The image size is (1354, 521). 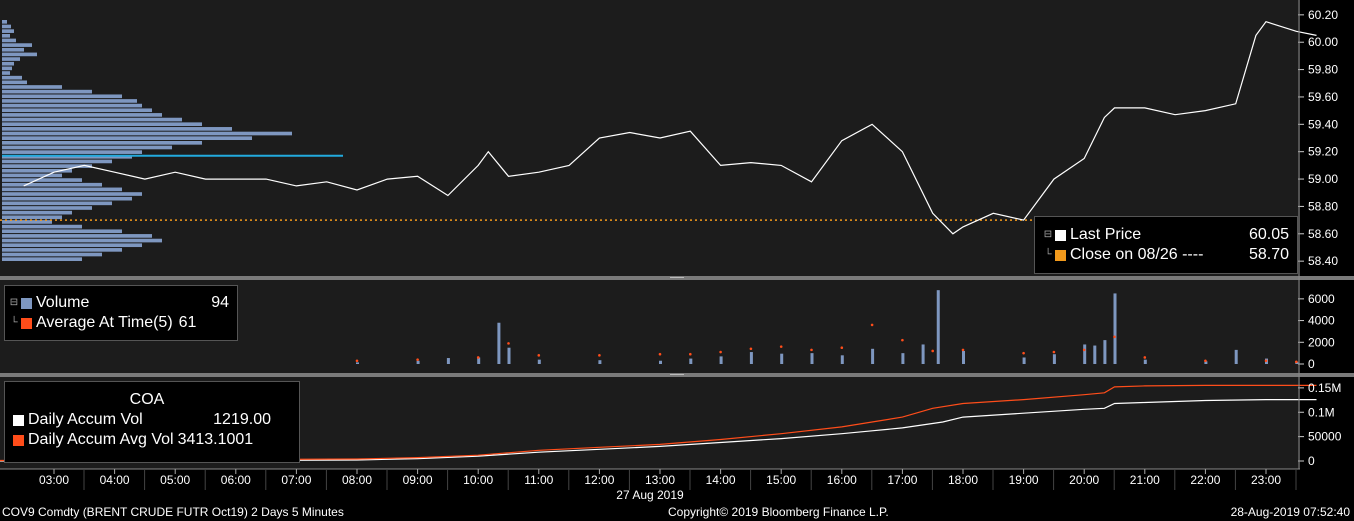 What do you see at coordinates (1145, 480) in the screenshot?
I see `x-tick-label: 21:00` at bounding box center [1145, 480].